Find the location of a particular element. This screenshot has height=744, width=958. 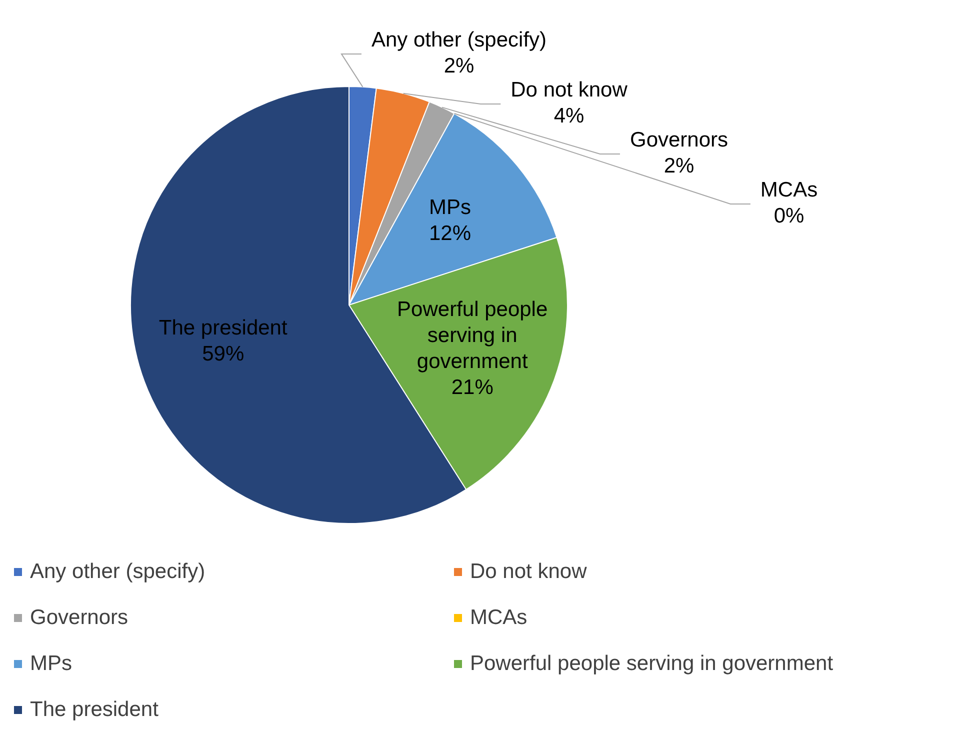

legend-label: The president is located at coordinates (94, 710).